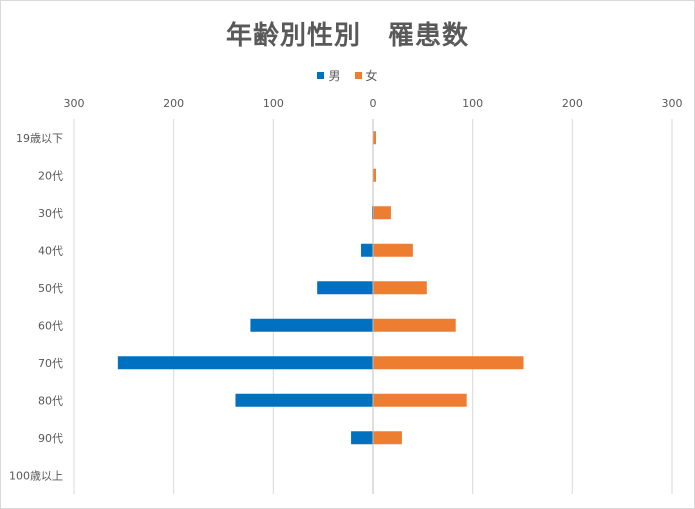 This screenshot has height=509, width=695. Describe the element at coordinates (347, 75) in the screenshot. I see `chart-legend: 男 女` at that location.